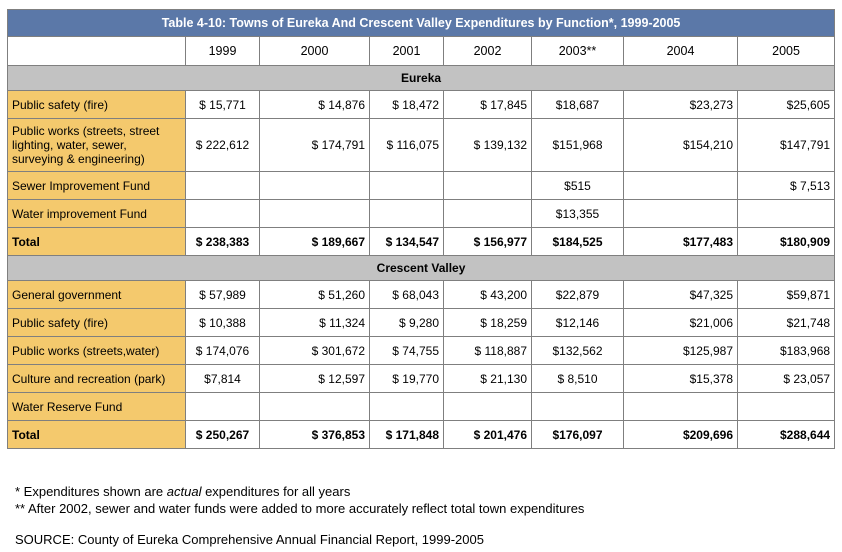  What do you see at coordinates (314, 145) in the screenshot?
I see `value-cell: $ 174,791` at bounding box center [314, 145].